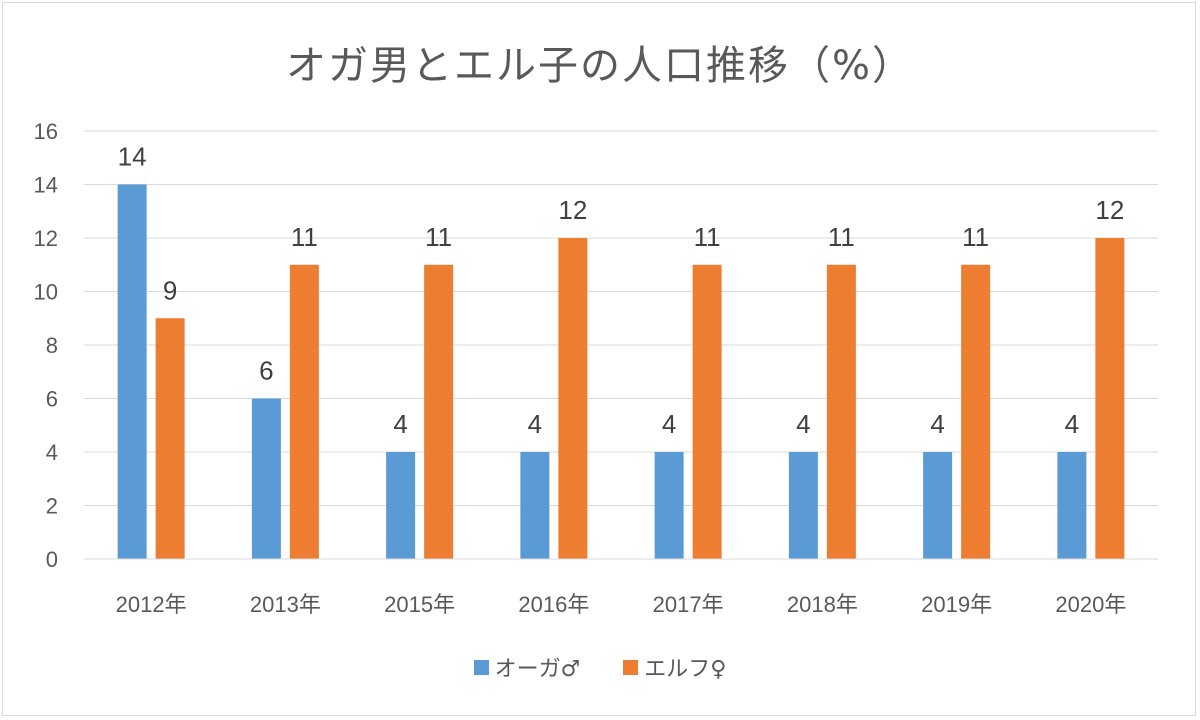 This screenshot has width=1200, height=720. What do you see at coordinates (170, 290) in the screenshot?
I see `data-label: 9` at bounding box center [170, 290].